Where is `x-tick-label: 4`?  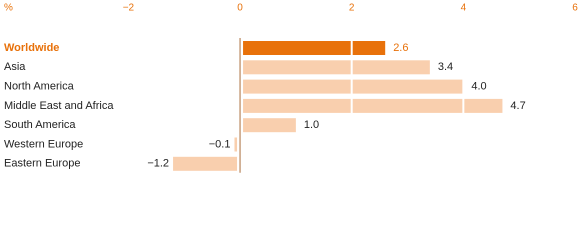 x-tick-label: 4 is located at coordinates (464, 8).